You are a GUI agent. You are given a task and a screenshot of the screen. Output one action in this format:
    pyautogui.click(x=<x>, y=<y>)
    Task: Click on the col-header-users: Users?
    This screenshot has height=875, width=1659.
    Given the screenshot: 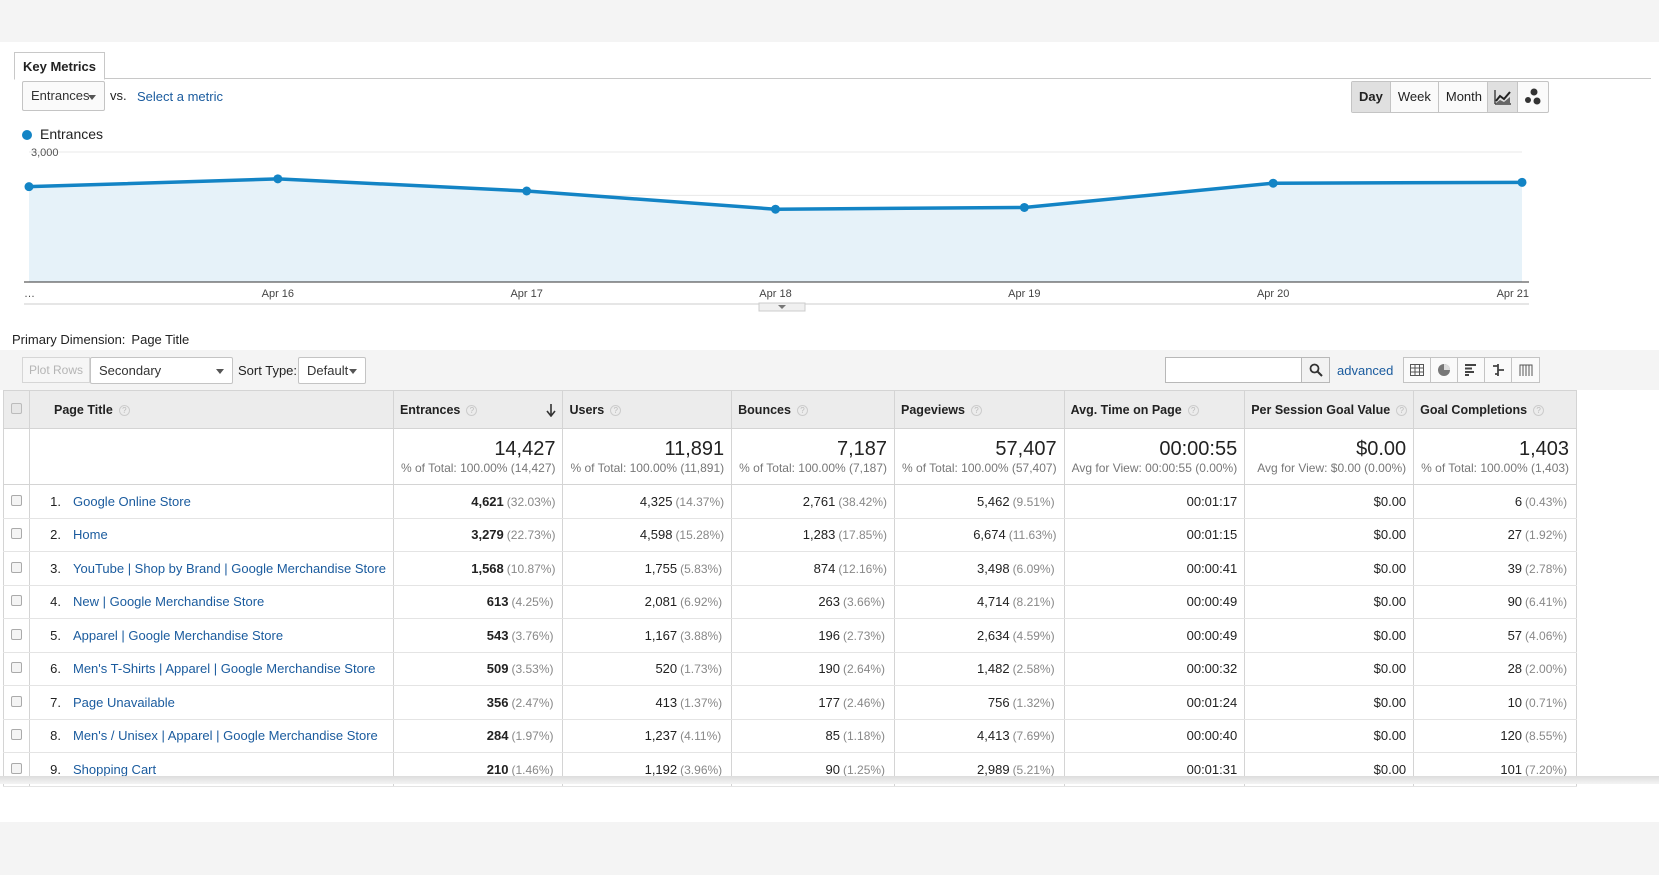 What is the action you would take?
    pyautogui.click(x=647, y=409)
    